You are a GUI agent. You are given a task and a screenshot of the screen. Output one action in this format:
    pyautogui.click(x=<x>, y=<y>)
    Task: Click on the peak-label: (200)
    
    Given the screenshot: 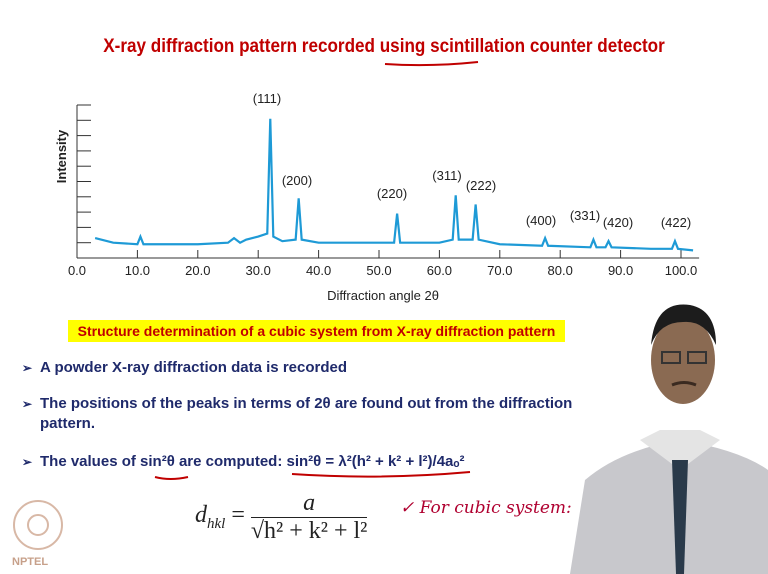 What is the action you would take?
    pyautogui.click(x=297, y=180)
    